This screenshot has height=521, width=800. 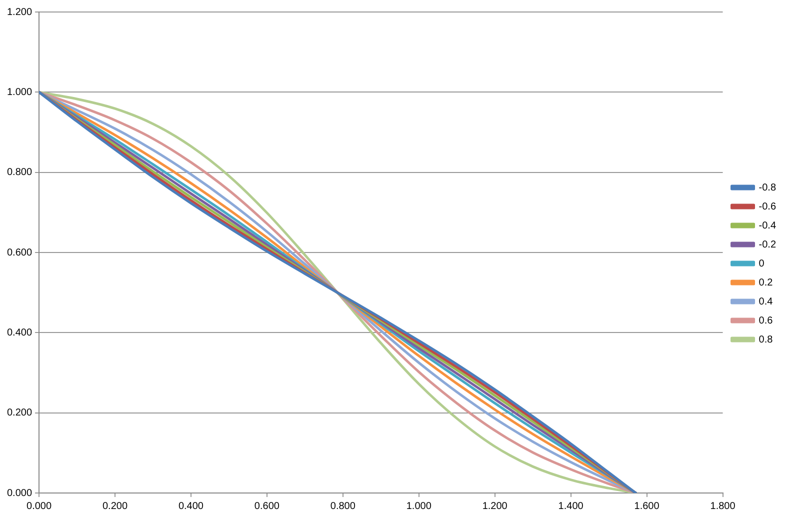 I want to click on legend-label: 0.8, so click(x=766, y=340).